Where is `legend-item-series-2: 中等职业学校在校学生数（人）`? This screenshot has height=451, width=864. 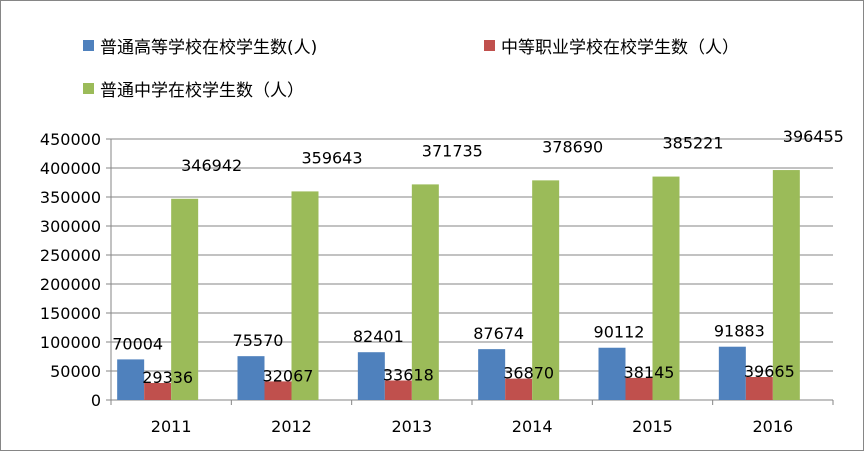 legend-item-series-2: 中等职业学校在校学生数（人） is located at coordinates (611, 45).